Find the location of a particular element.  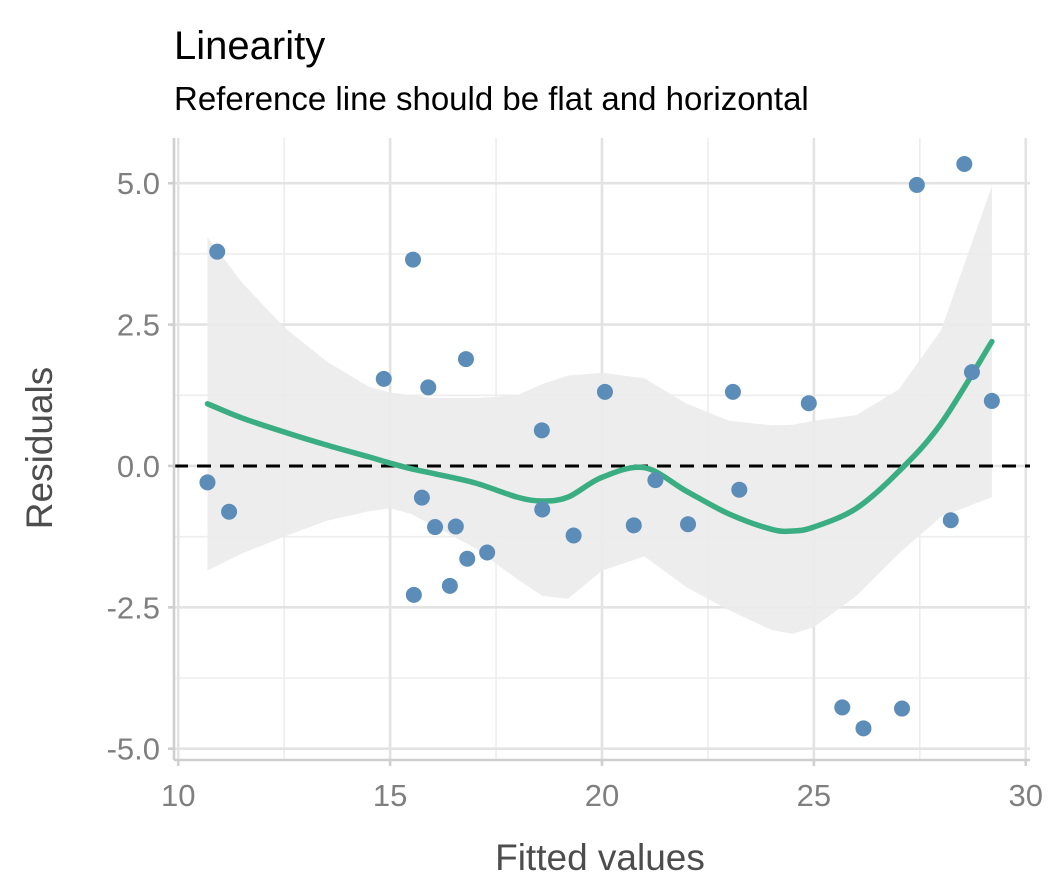

y-tick-label: -5.0 is located at coordinates (133, 749).